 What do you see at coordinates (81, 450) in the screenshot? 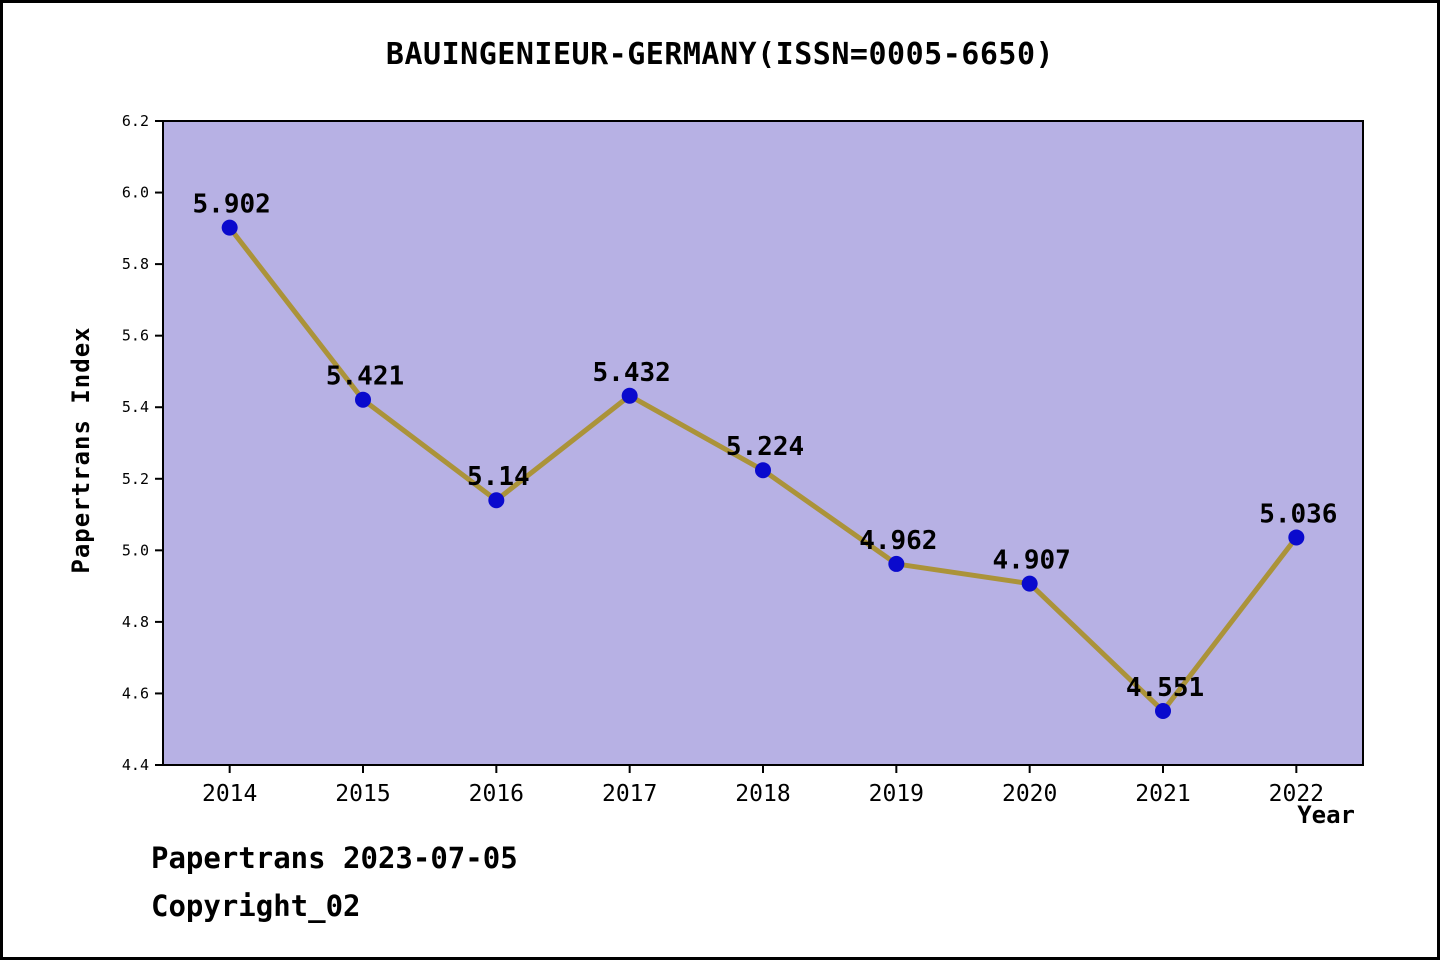
I see `y-axis-label: Papertrans Index` at bounding box center [81, 450].